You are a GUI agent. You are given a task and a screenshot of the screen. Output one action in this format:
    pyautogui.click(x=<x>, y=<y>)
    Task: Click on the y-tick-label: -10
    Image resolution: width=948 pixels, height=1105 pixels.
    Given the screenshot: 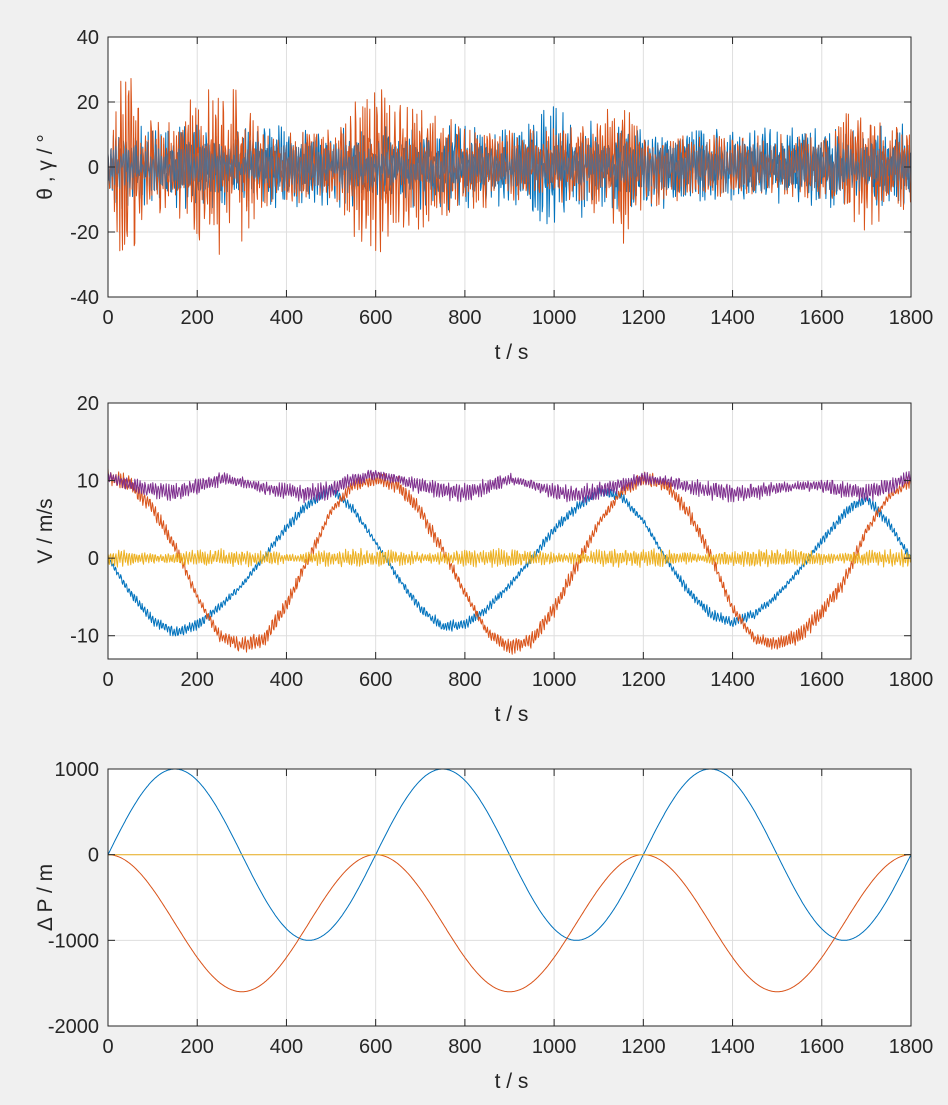 What is the action you would take?
    pyautogui.click(x=84, y=637)
    